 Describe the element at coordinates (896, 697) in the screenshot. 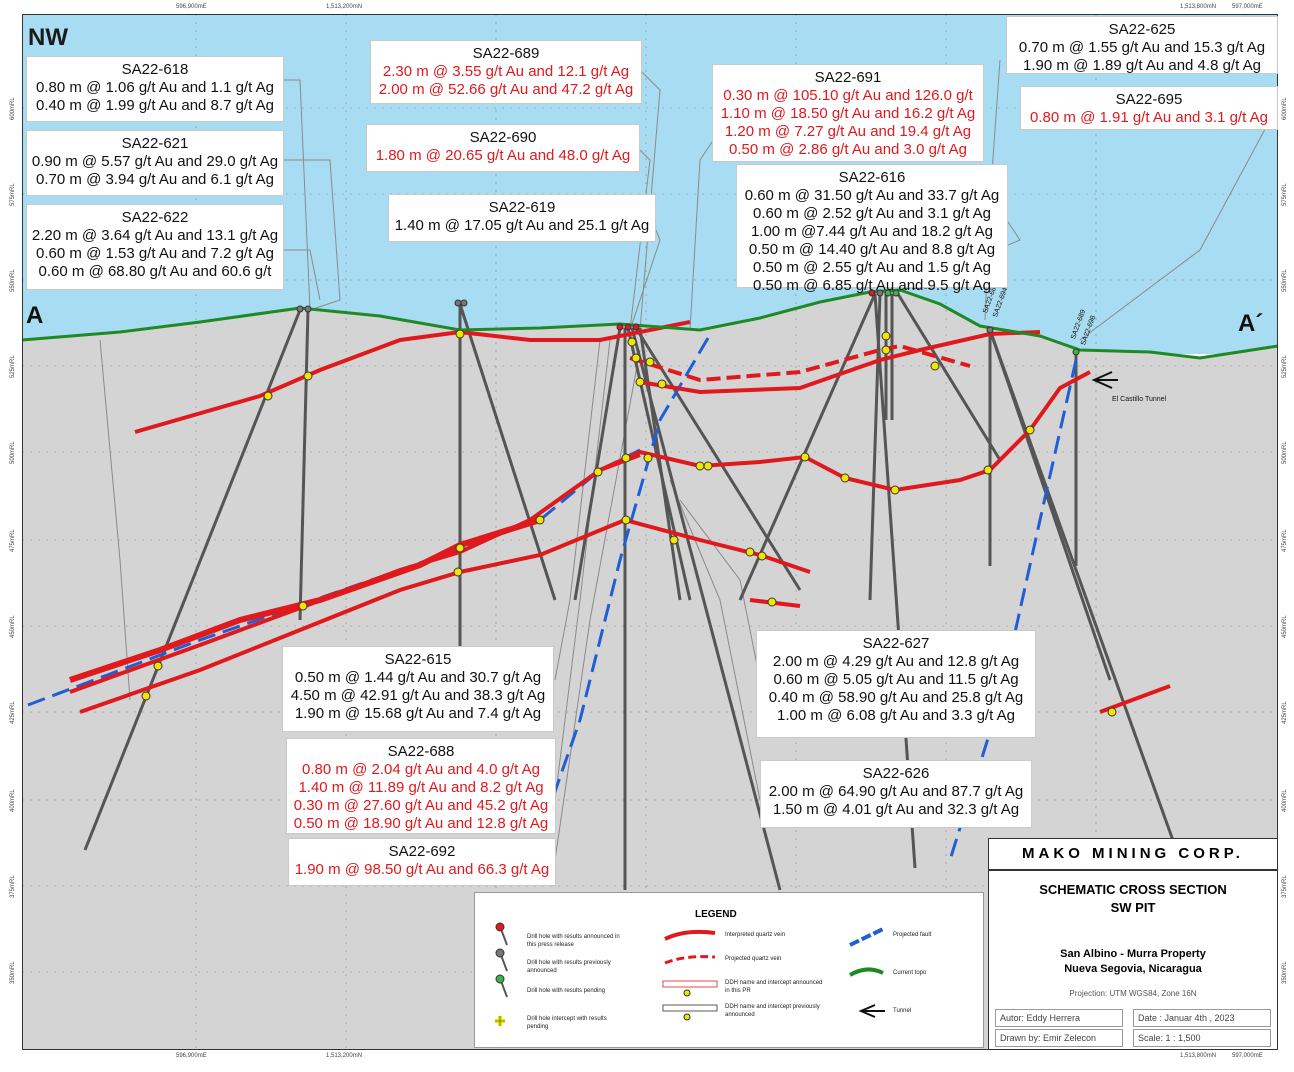

I see `intercept-line: 0.40 m @ 58.90 g/t Au and 25.8 g/t Ag` at that location.